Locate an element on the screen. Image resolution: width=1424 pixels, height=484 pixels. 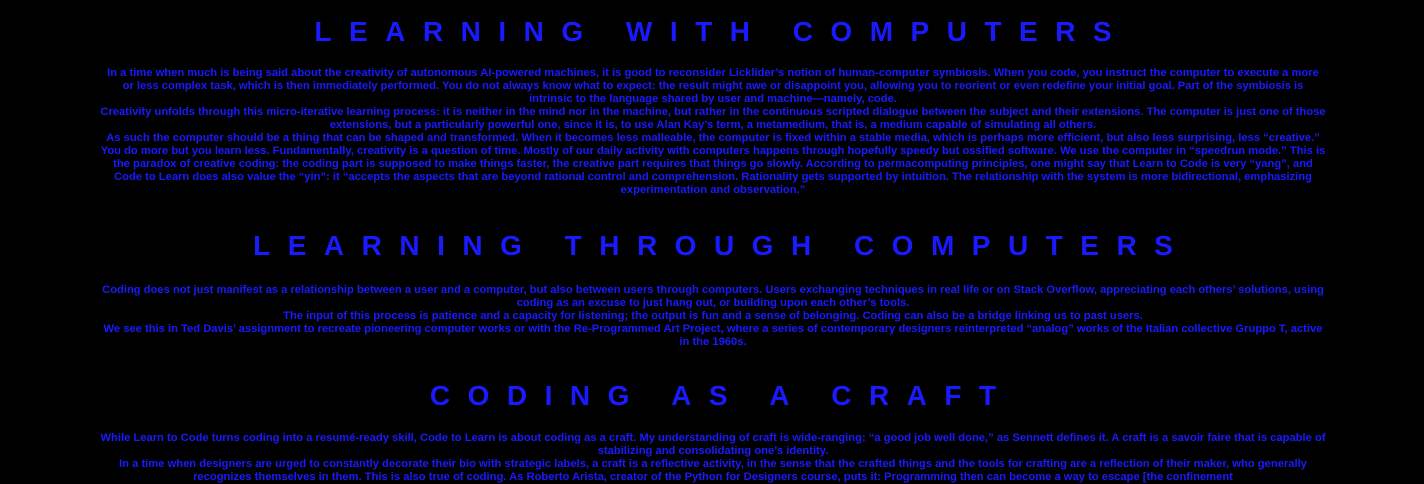
section-heading: CODING AS A CRAFT is located at coordinates (721, 395).